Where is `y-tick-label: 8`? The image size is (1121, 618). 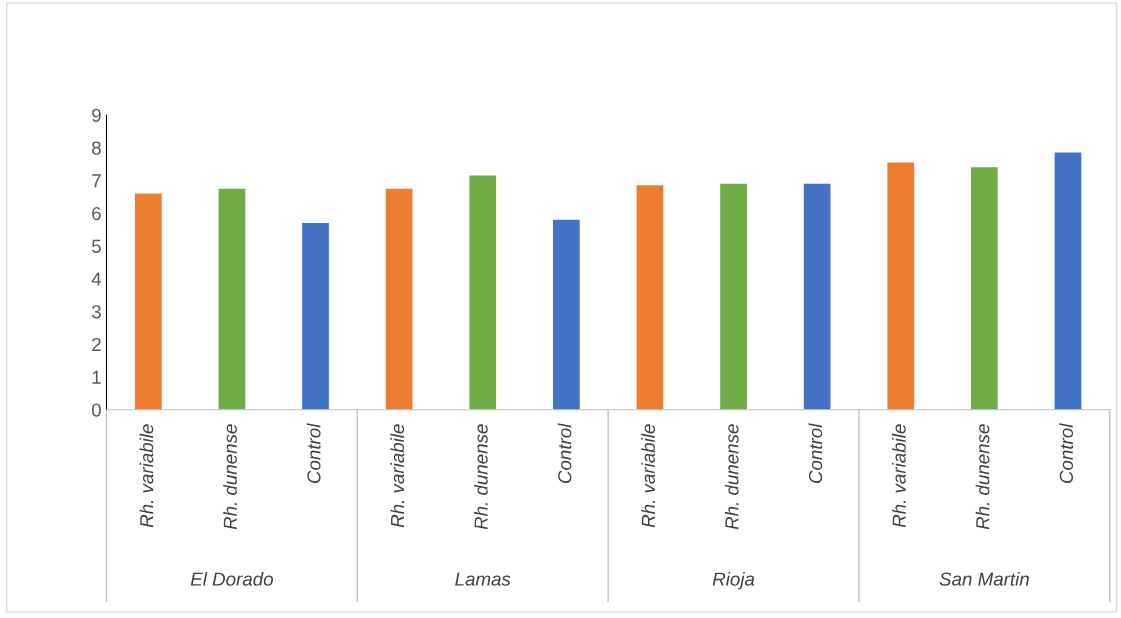 y-tick-label: 8 is located at coordinates (96, 148).